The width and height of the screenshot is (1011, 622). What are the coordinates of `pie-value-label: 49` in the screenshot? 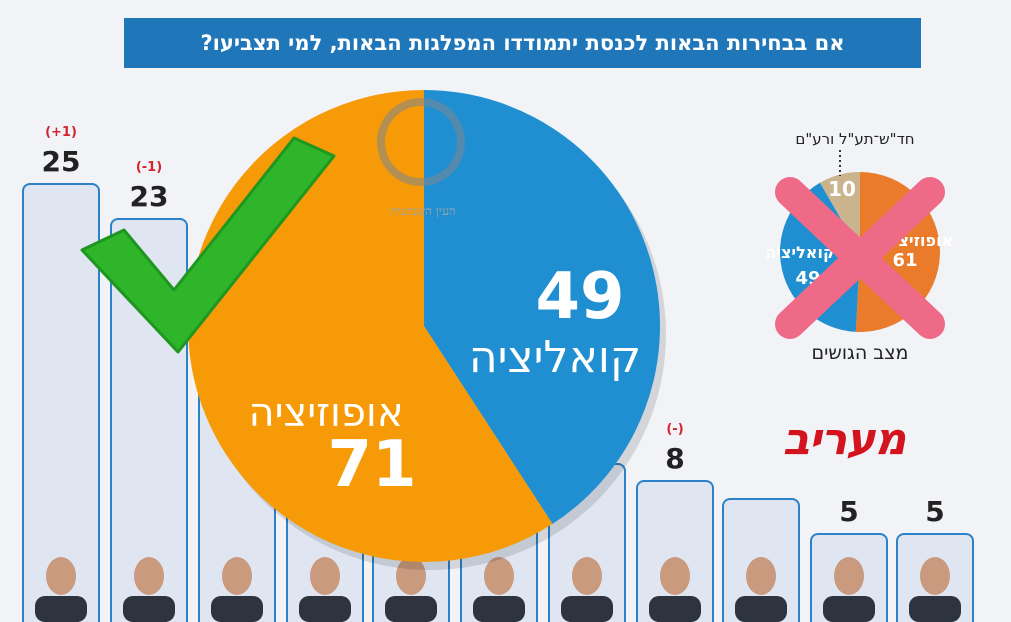 It's located at (579, 297).